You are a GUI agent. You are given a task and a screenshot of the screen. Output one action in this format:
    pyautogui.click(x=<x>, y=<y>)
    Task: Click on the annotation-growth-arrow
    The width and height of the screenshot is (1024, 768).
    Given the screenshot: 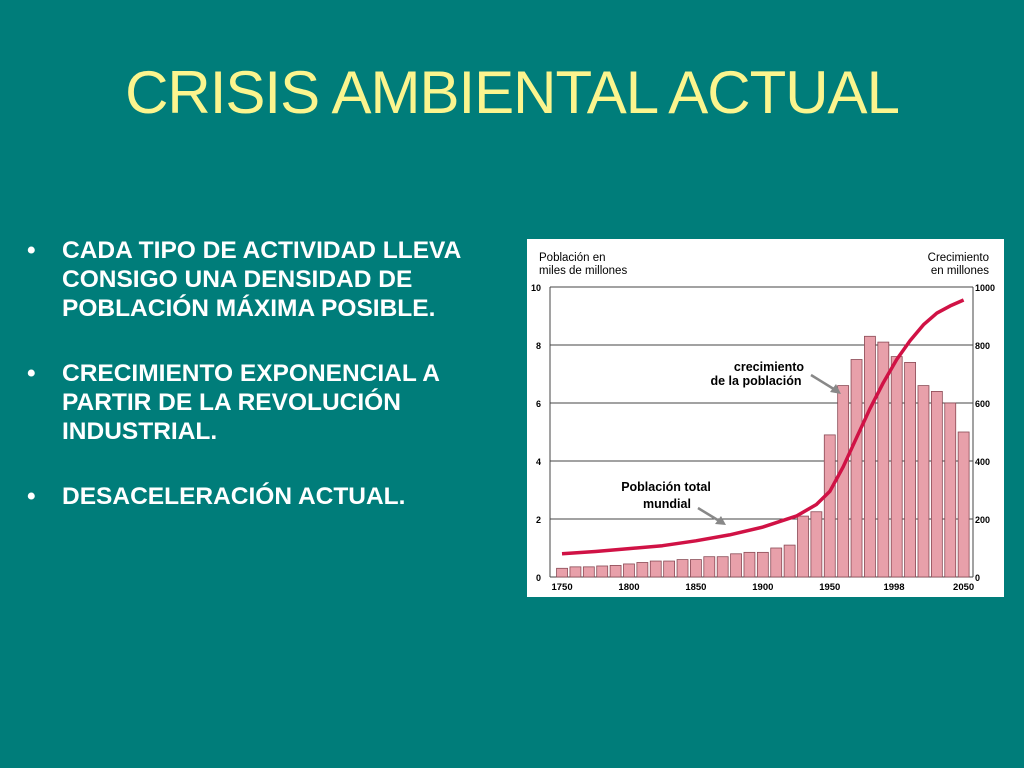 What is the action you would take?
    pyautogui.click(x=824, y=383)
    